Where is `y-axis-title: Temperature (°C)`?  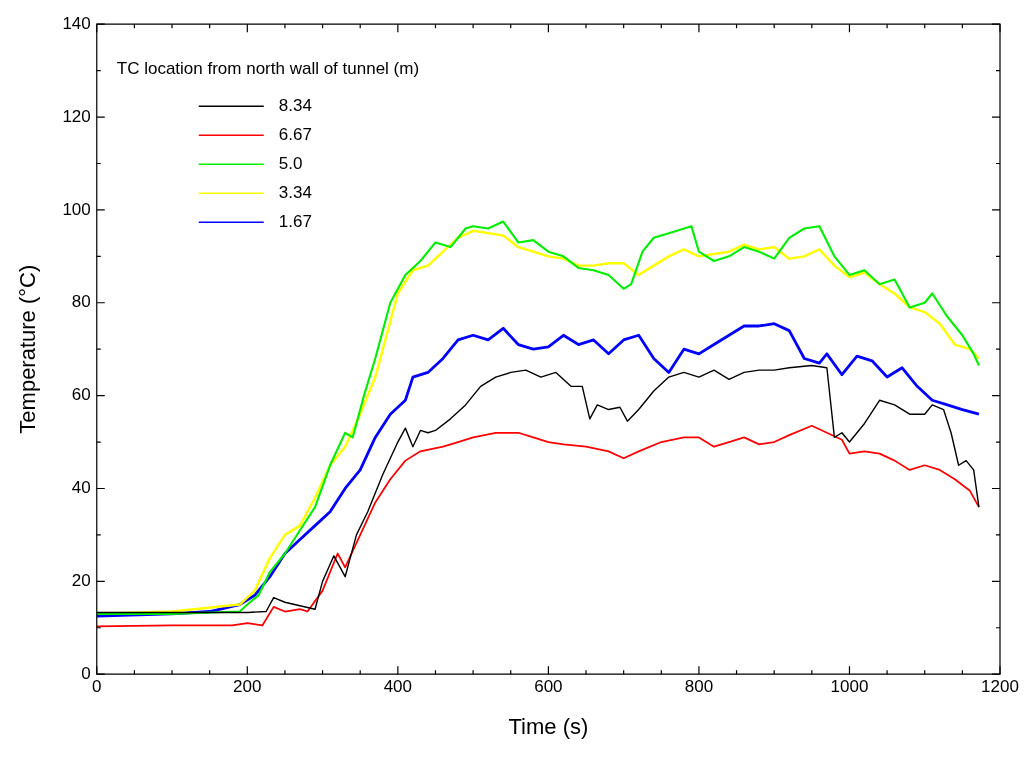 y-axis-title: Temperature (°C) is located at coordinates (28, 349).